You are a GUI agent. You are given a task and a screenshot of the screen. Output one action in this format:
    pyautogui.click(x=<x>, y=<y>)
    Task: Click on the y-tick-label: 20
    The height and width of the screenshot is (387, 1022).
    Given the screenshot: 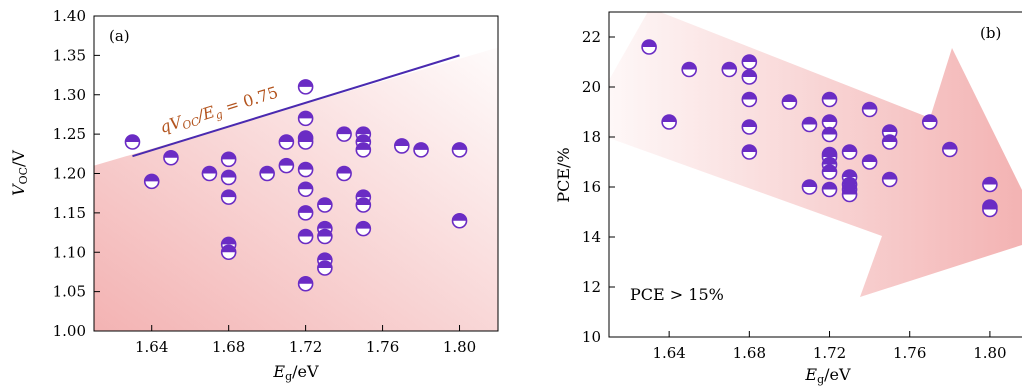 What is the action you would take?
    pyautogui.click(x=591, y=87)
    